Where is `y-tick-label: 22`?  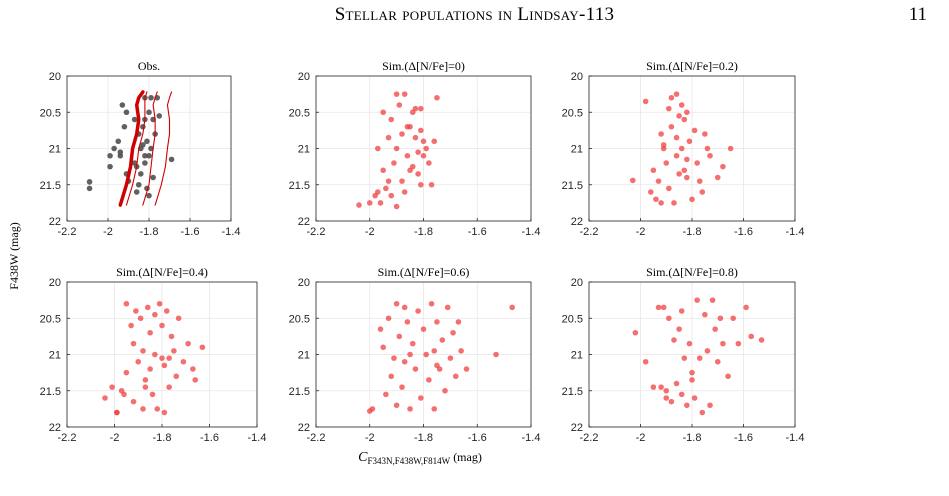 y-tick-label: 22 is located at coordinates (304, 222).